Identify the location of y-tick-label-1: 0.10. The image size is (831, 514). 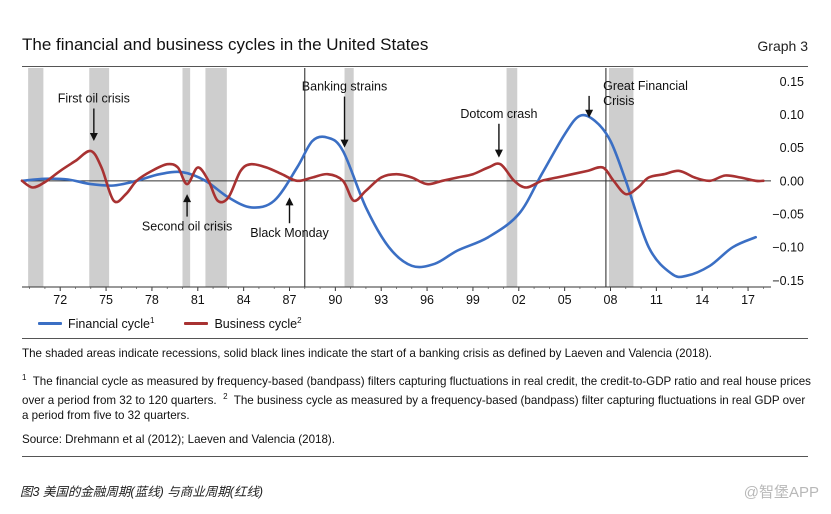
(792, 115).